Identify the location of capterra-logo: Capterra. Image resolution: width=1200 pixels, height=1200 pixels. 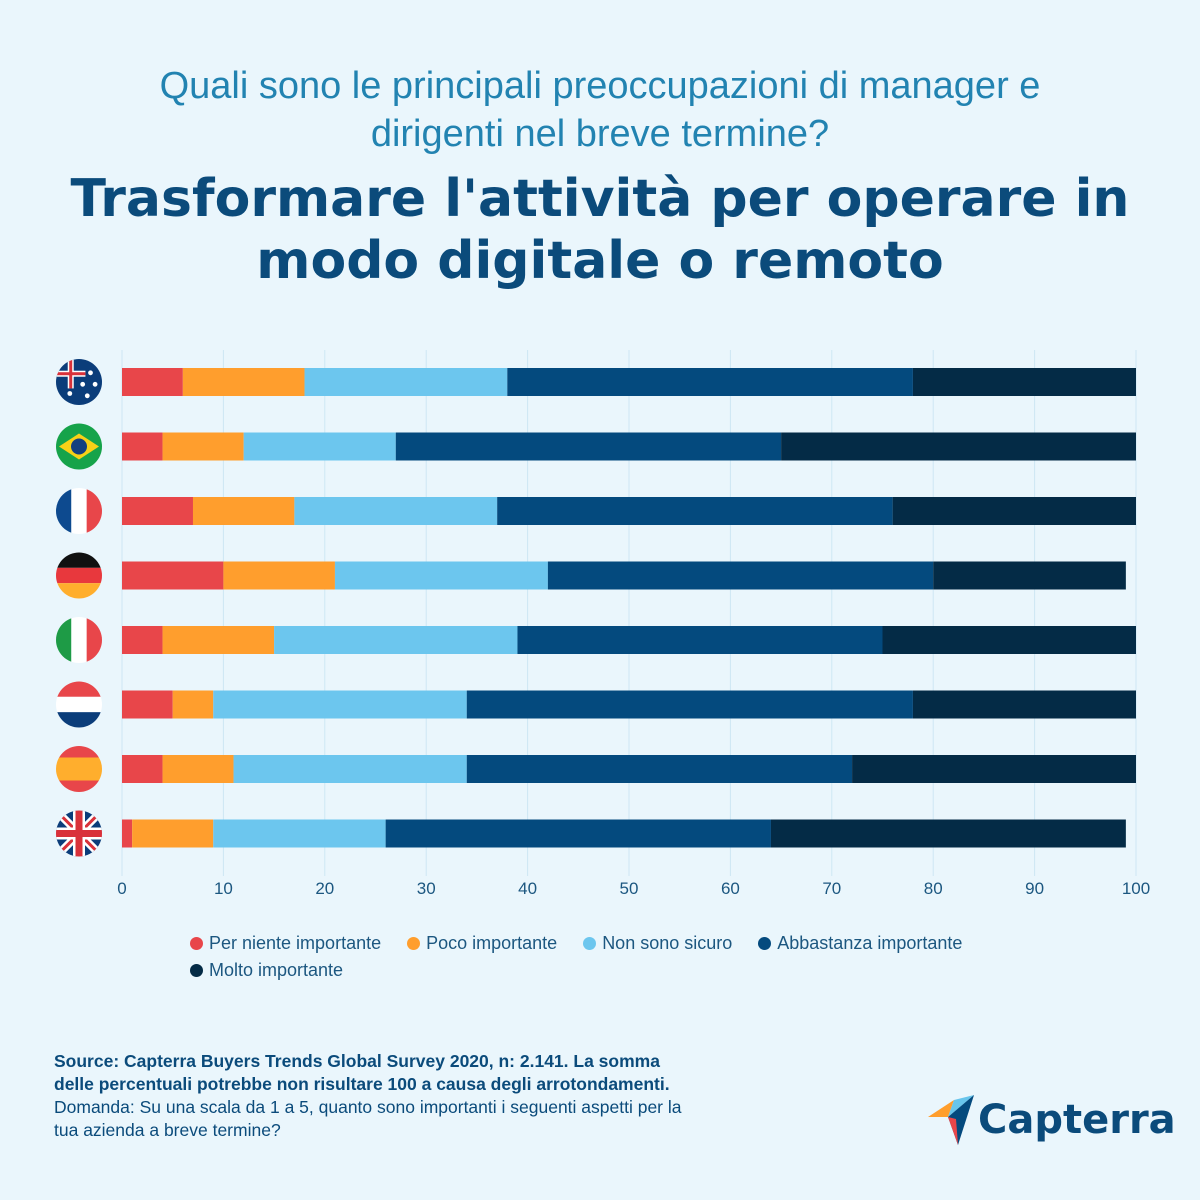
(1052, 1120).